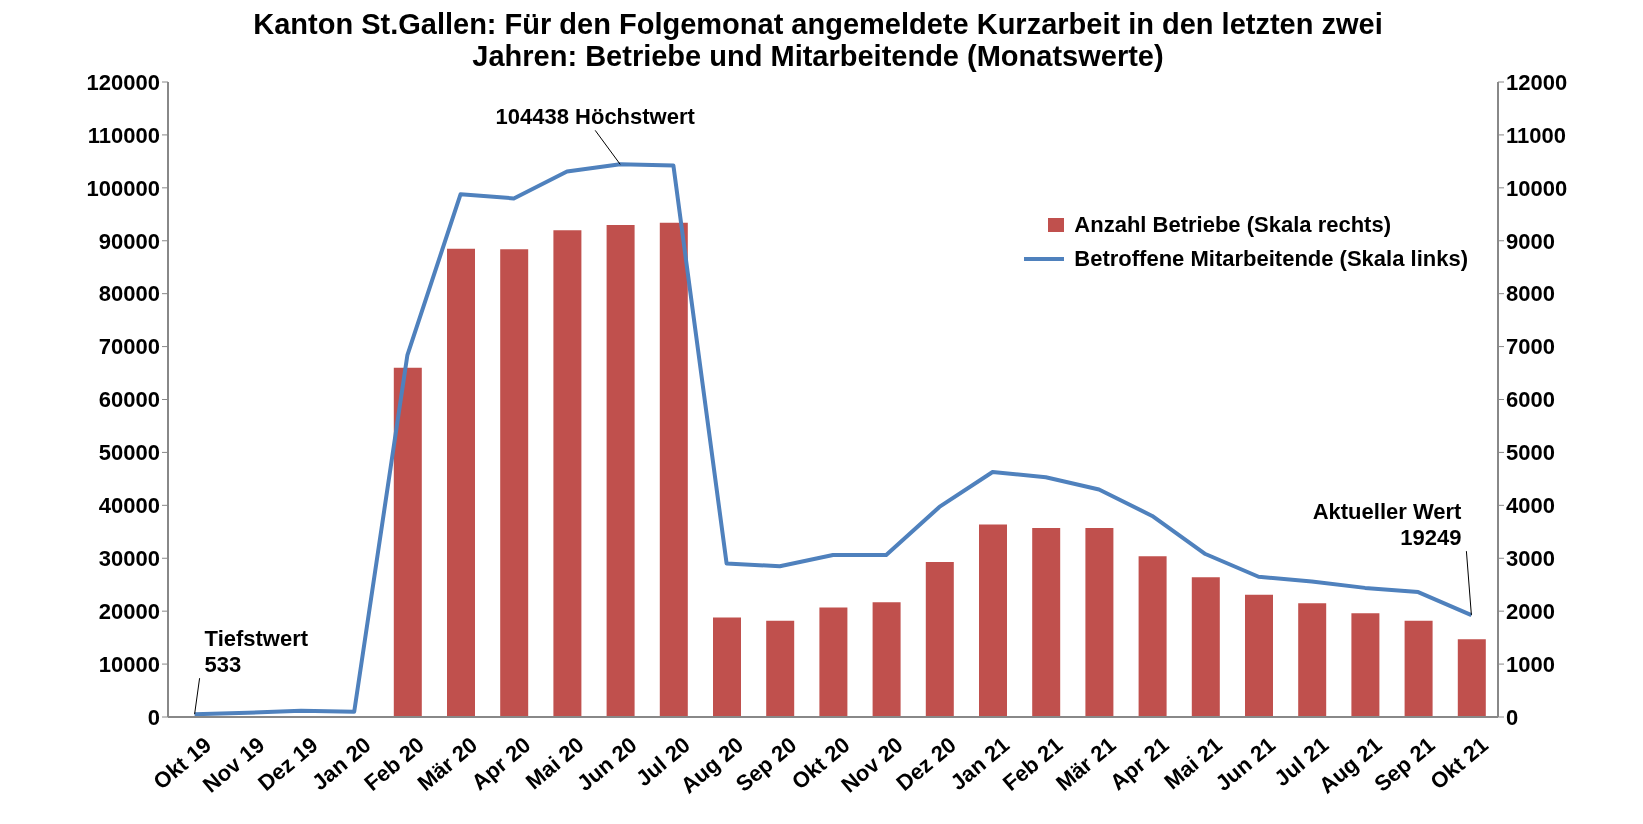 Image resolution: width=1643 pixels, height=824 pixels. What do you see at coordinates (129, 559) in the screenshot?
I see `y-tick-label: 30000` at bounding box center [129, 559].